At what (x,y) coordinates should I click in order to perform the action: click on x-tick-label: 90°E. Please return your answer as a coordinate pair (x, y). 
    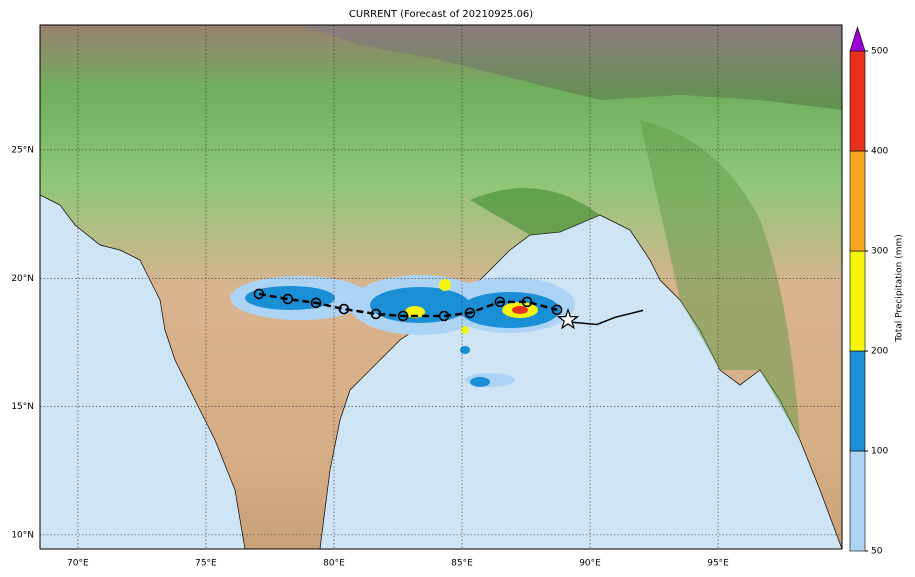
    Looking at the image, I should click on (590, 564).